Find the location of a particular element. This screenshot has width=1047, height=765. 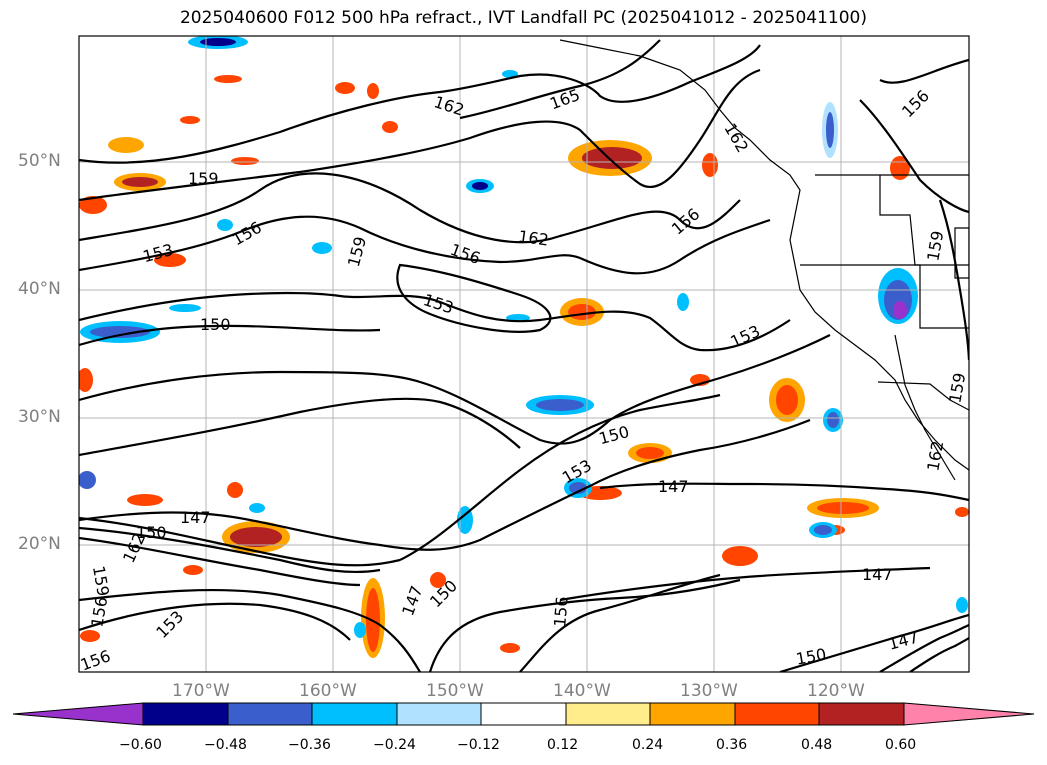

lon-label: 120°W is located at coordinates (836, 691).